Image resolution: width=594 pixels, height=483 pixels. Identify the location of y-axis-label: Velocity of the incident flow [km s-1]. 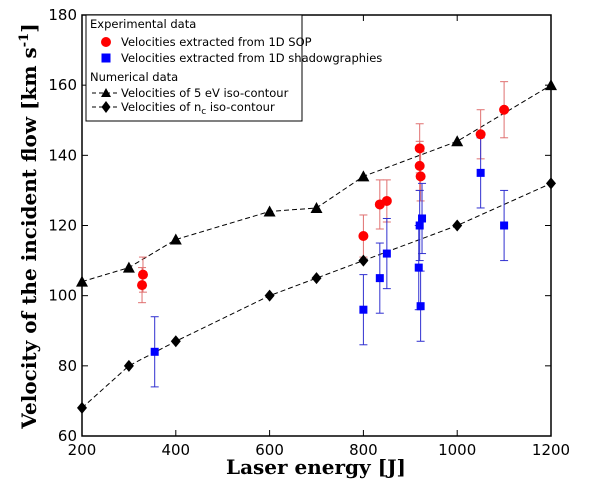
(29, 226).